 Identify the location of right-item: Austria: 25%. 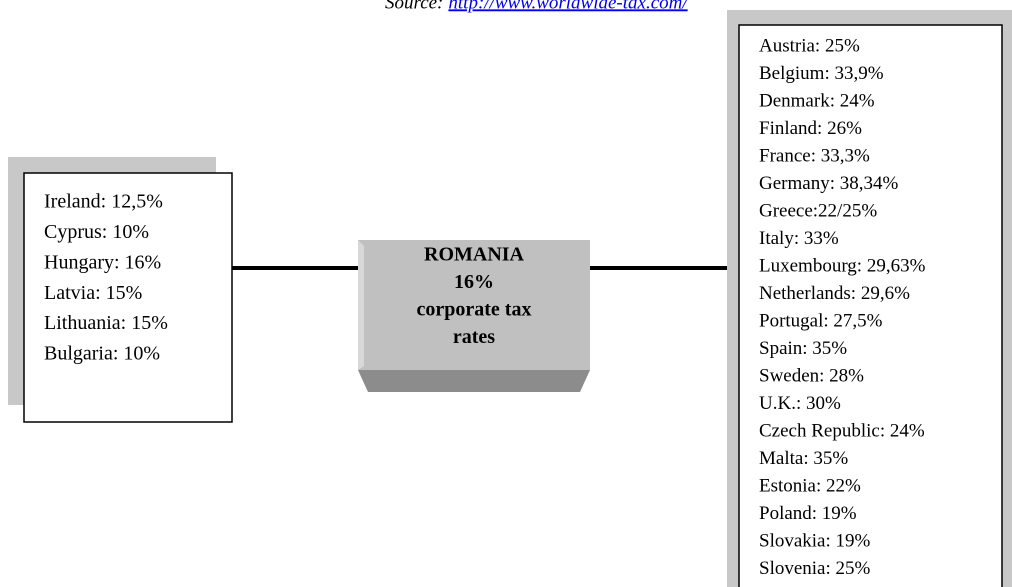
(809, 45).